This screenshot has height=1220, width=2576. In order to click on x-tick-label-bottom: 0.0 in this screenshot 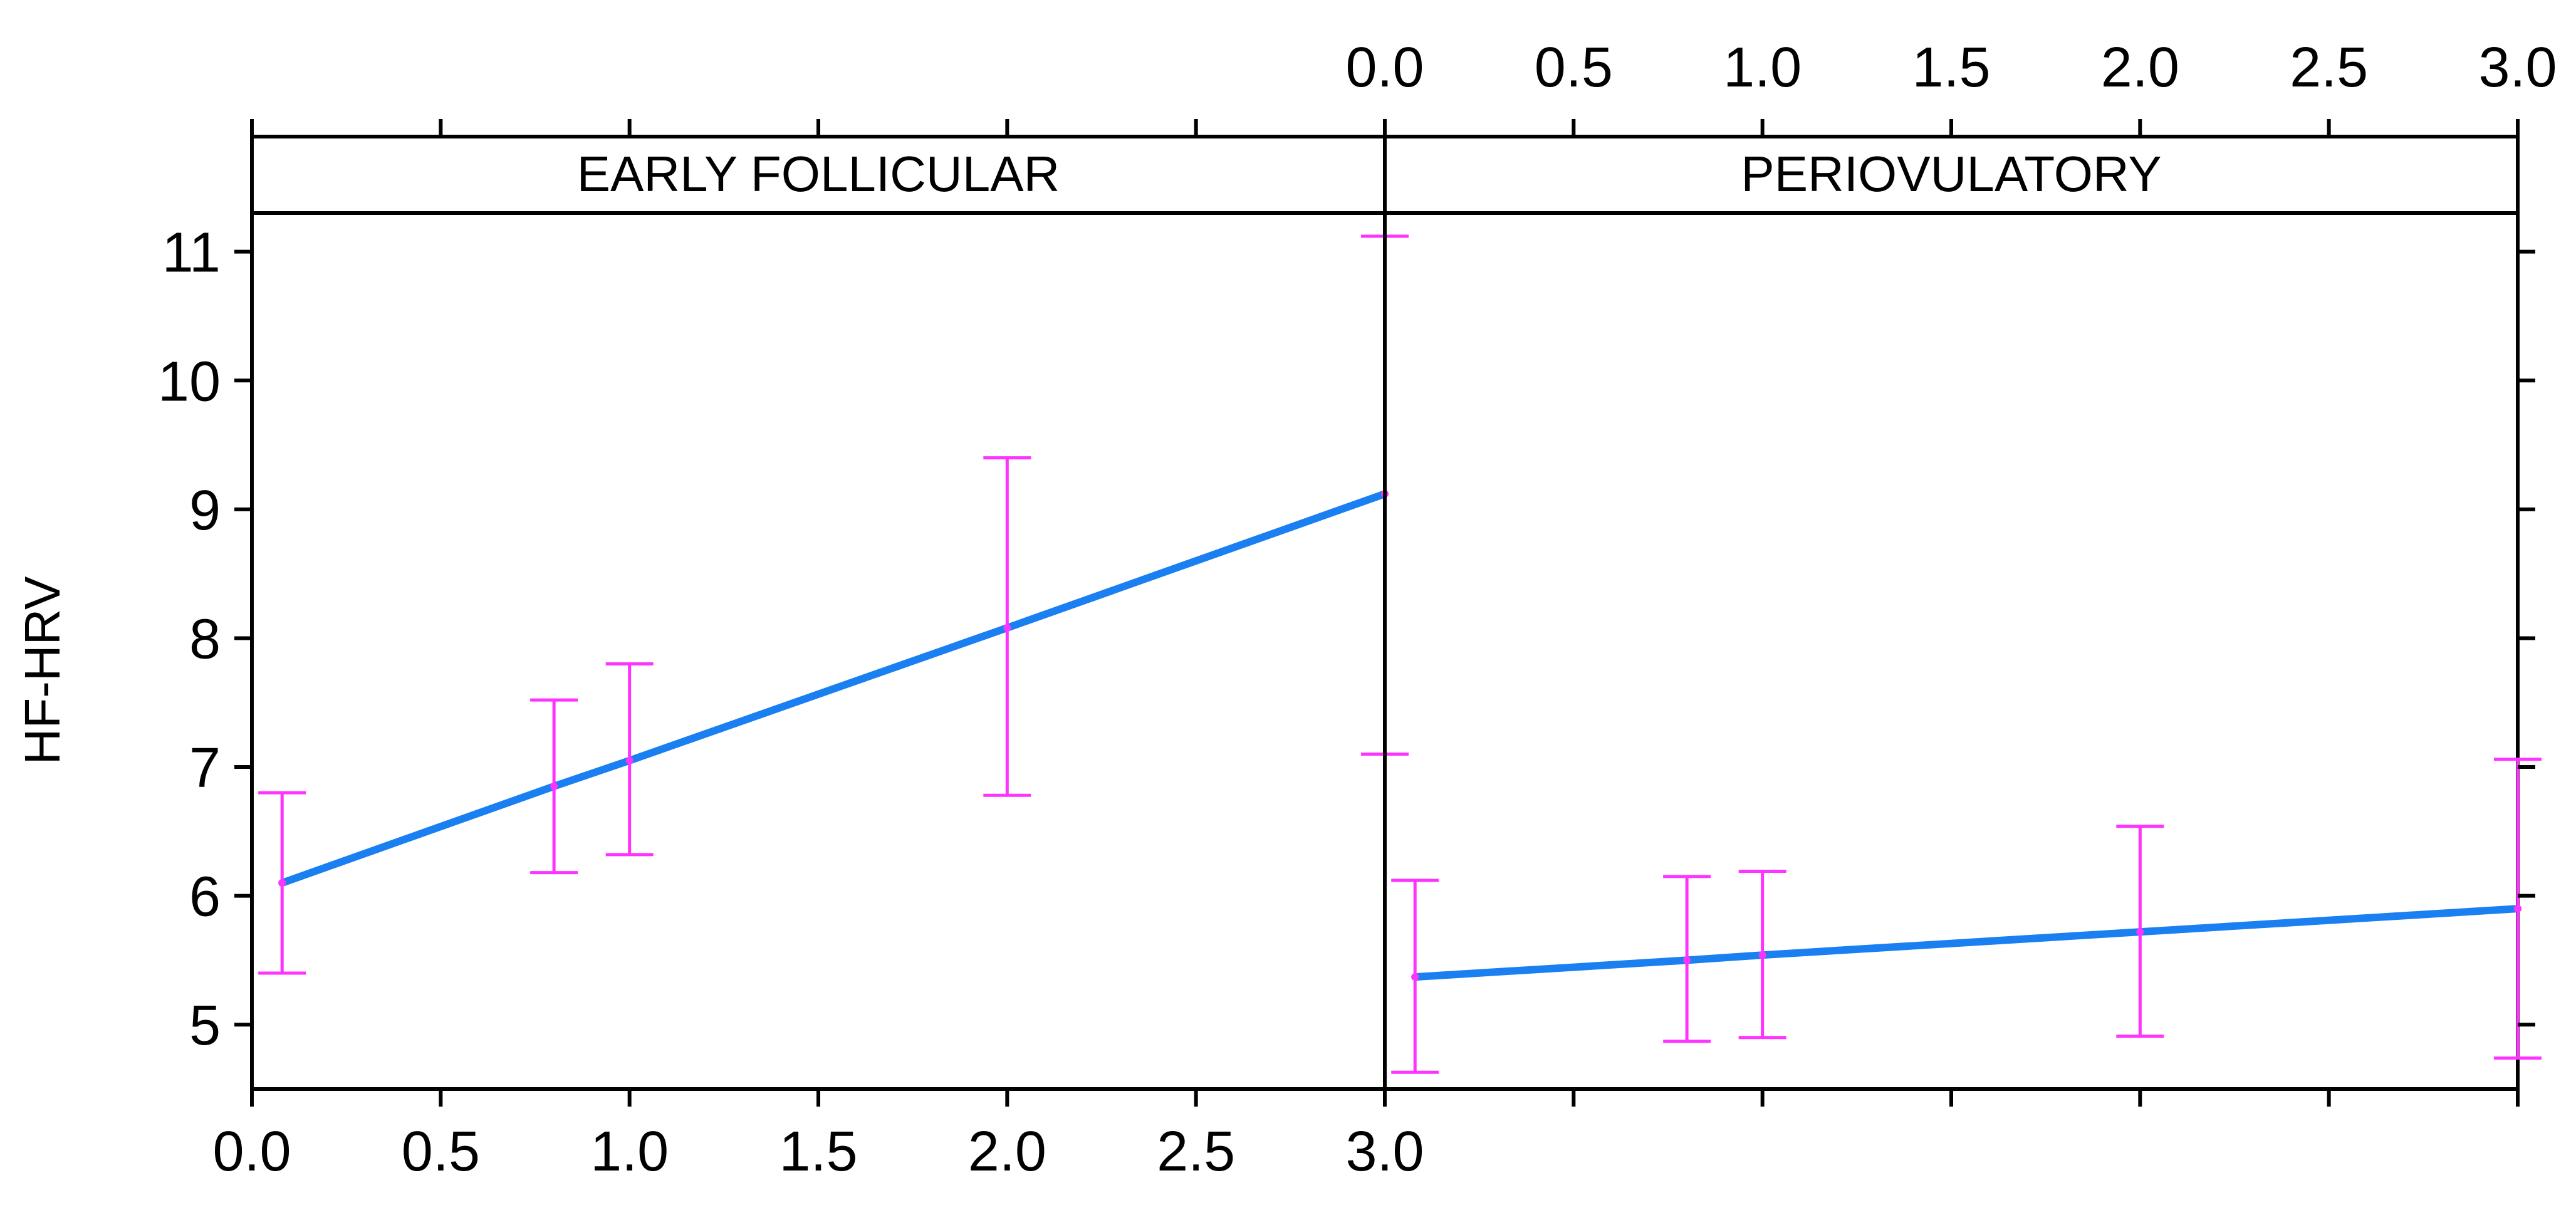, I will do `click(251, 1151)`.